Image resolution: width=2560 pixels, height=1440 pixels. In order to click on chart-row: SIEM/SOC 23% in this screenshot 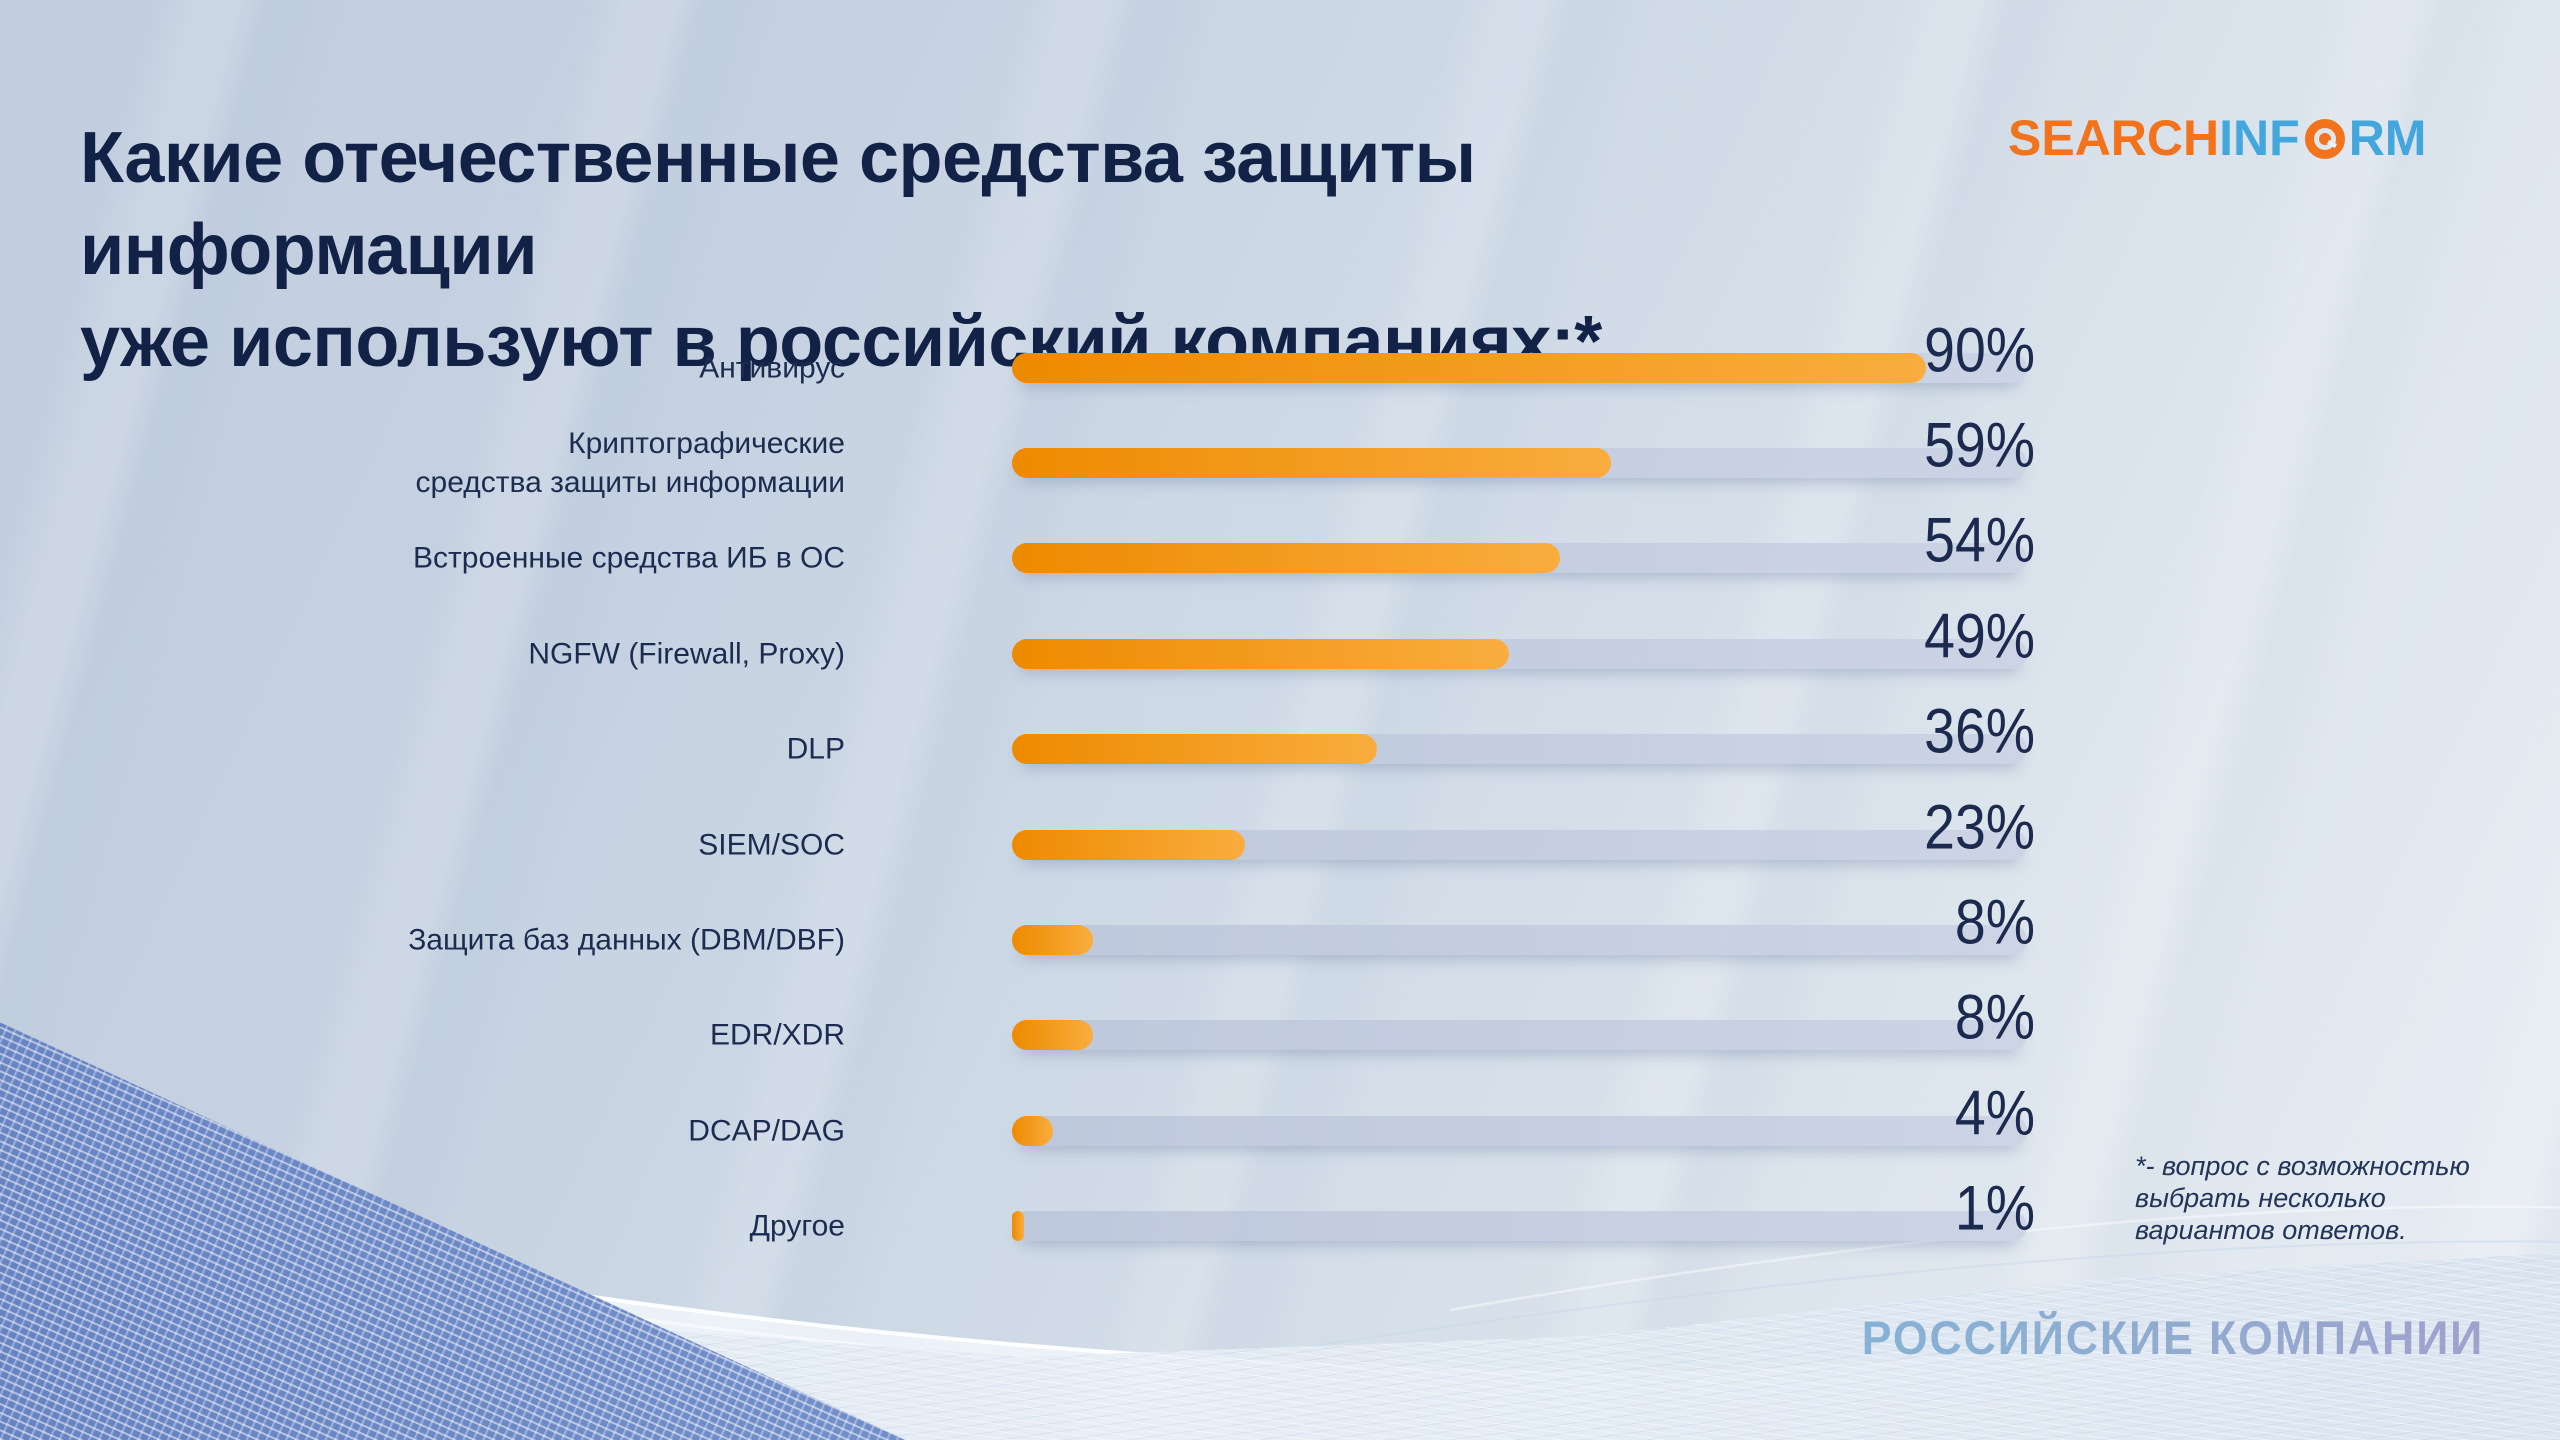, I will do `click(1280, 842)`.